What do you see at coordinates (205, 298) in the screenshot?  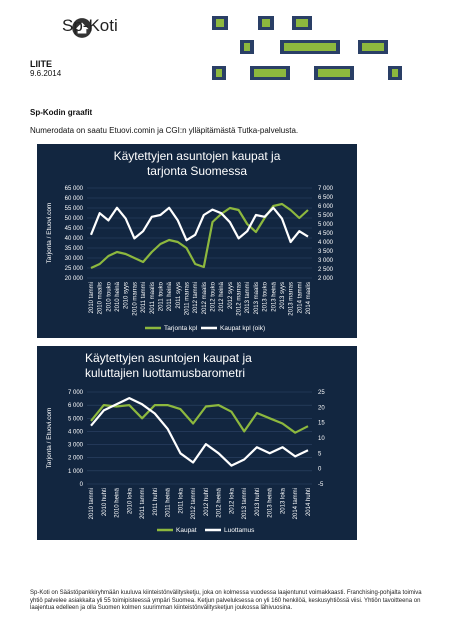 I see `x-tick-label: 2012 maalis` at bounding box center [205, 298].